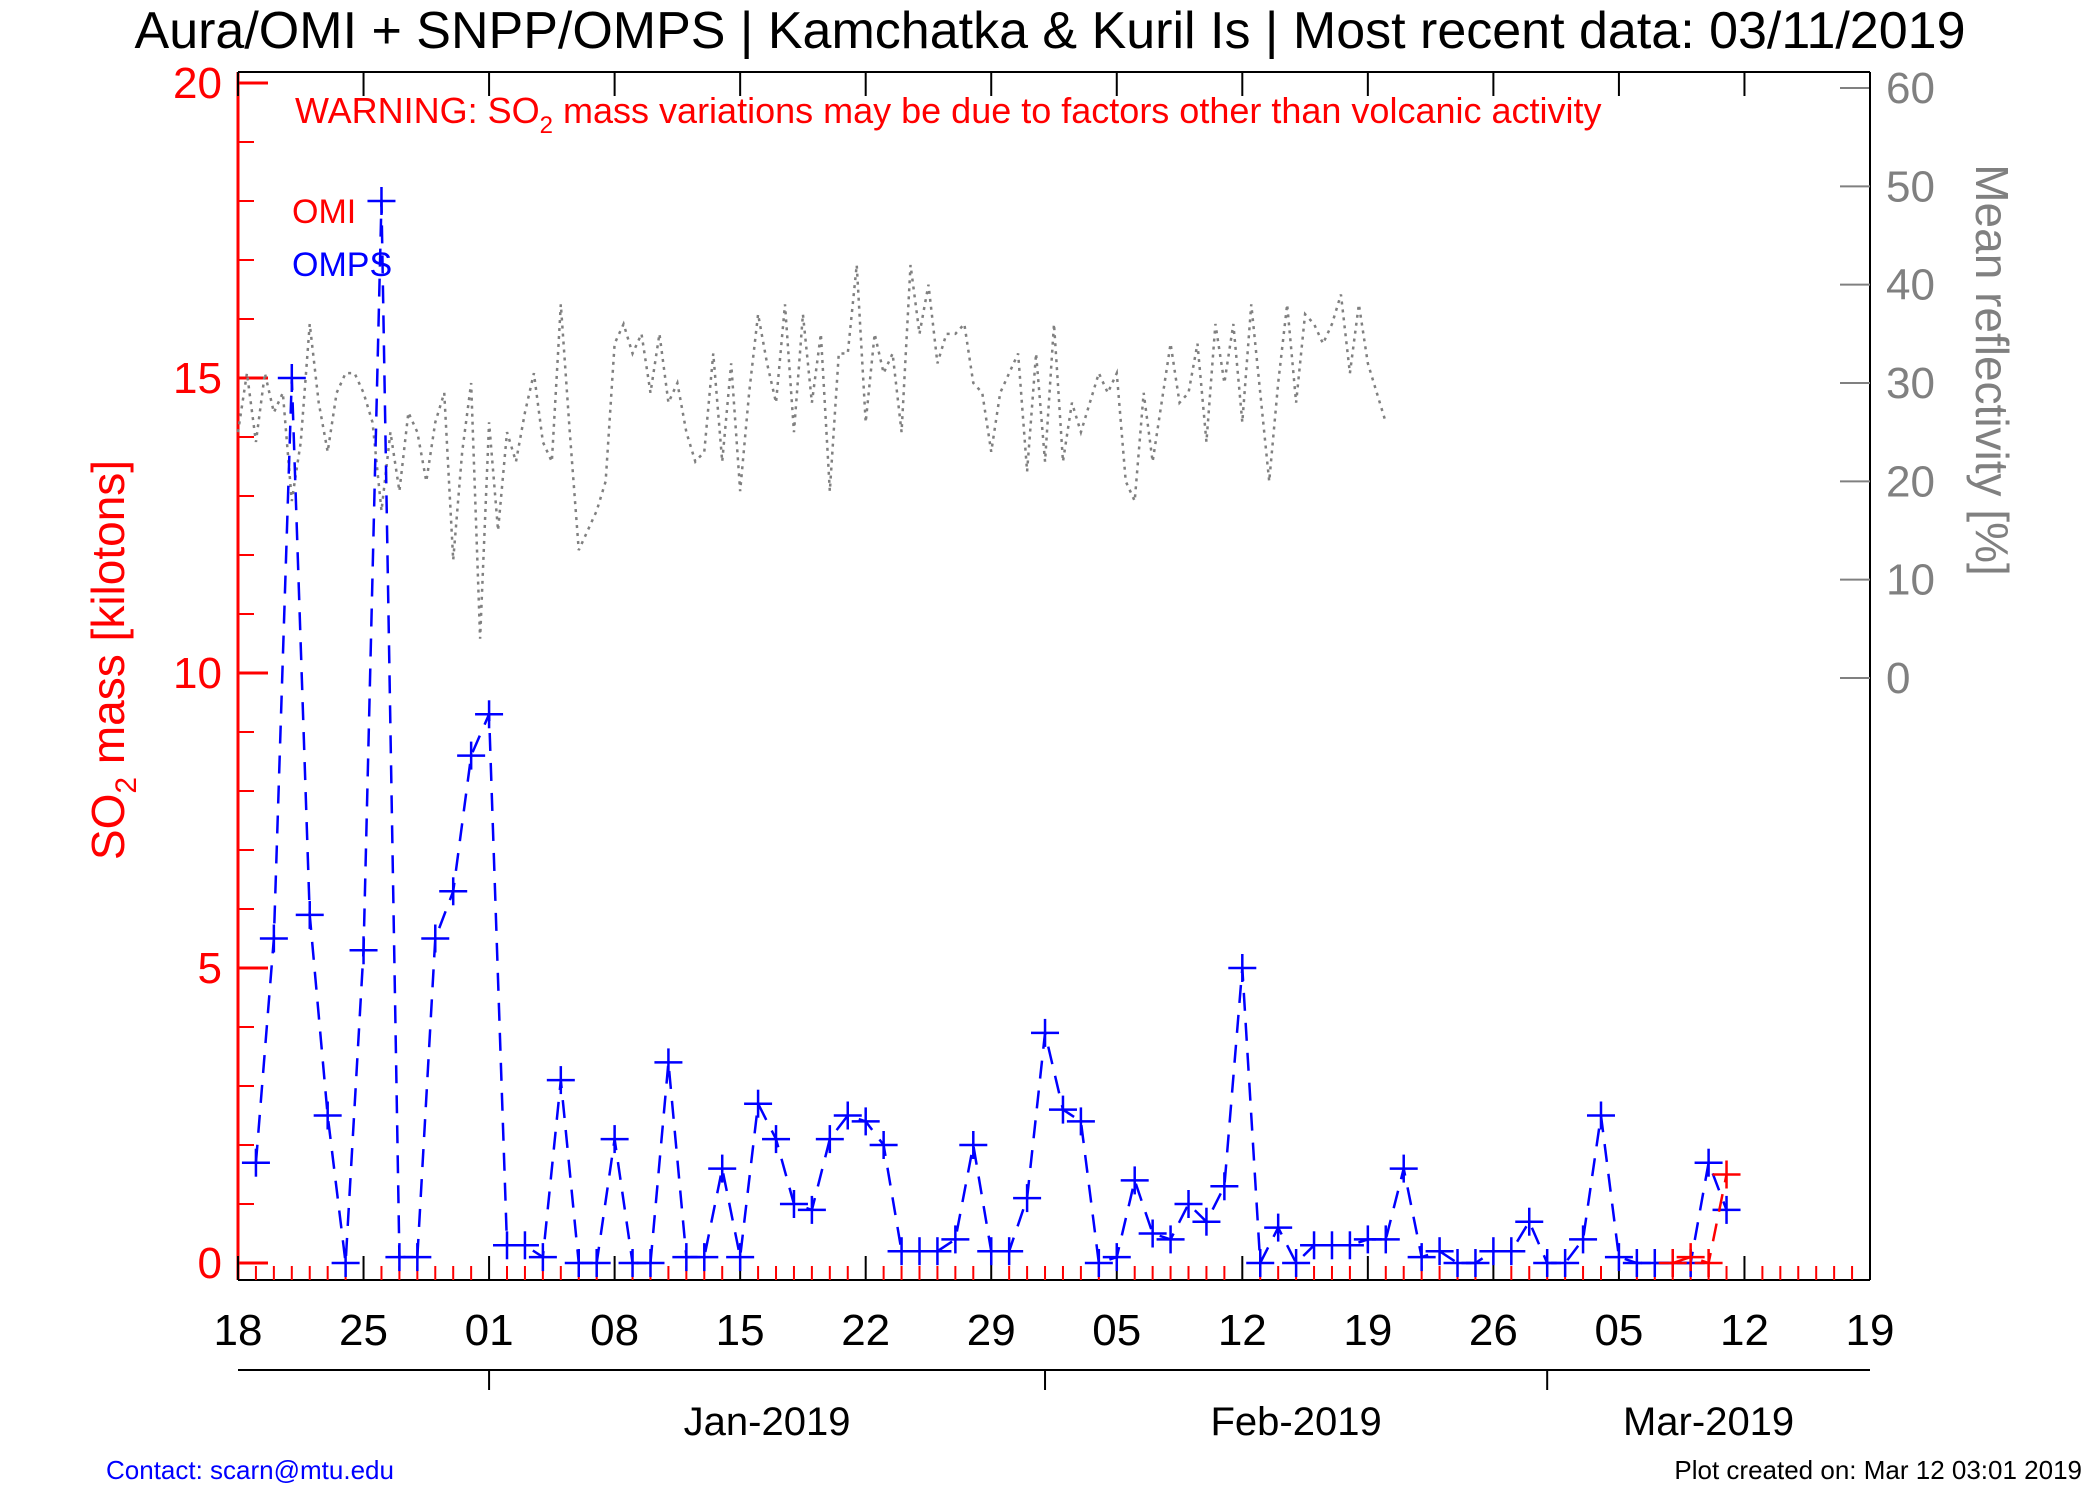  I want to click on month-label: Jan-2019, so click(767, 1422).